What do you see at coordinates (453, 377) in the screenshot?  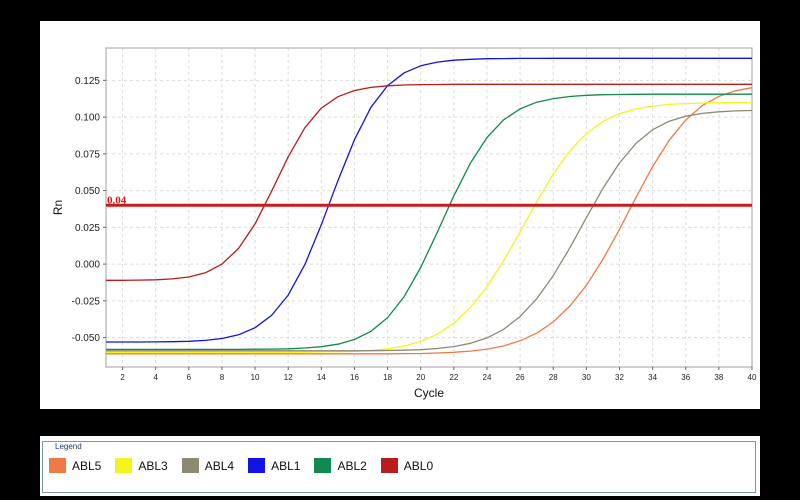 I see `x-tick-label: 22` at bounding box center [453, 377].